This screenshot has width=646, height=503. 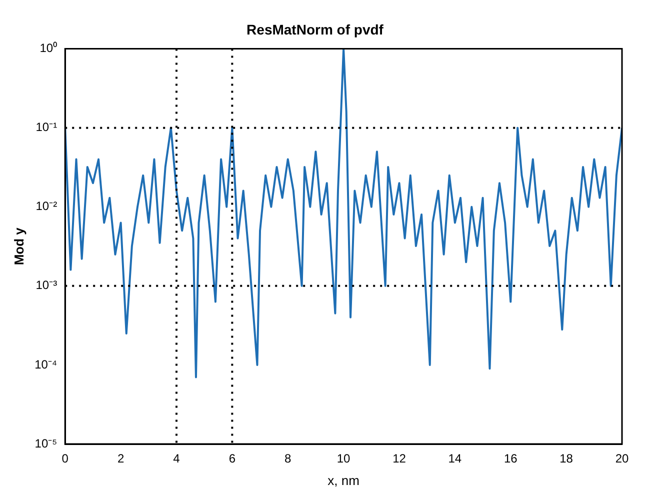 I want to click on y-axis-title: Mod y, so click(x=18, y=246).